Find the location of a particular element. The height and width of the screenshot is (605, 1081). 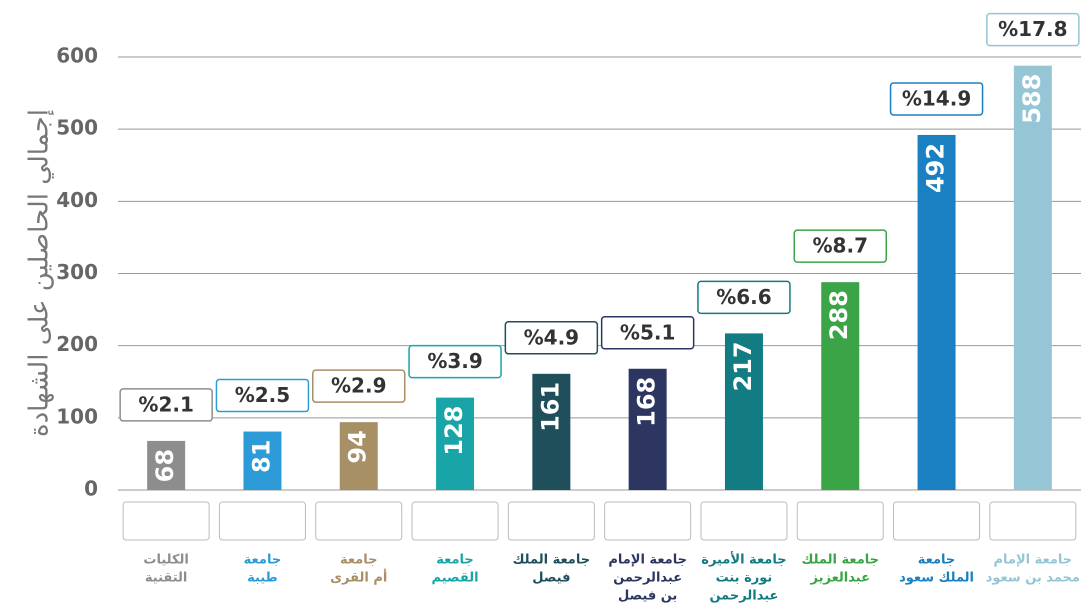

x-tick-label: عبدالعزيز is located at coordinates (840, 578).